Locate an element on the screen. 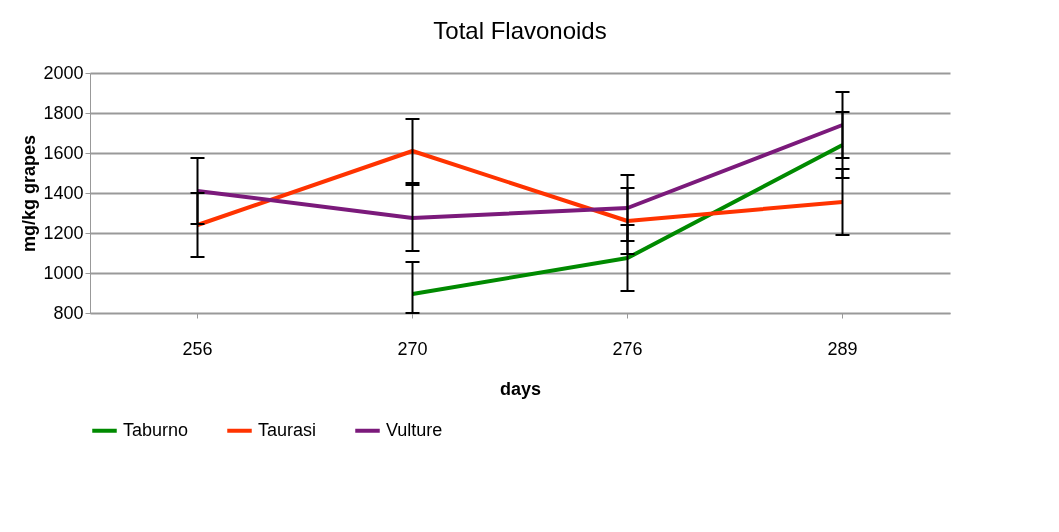  x-tick-label: 276 is located at coordinates (627, 348).